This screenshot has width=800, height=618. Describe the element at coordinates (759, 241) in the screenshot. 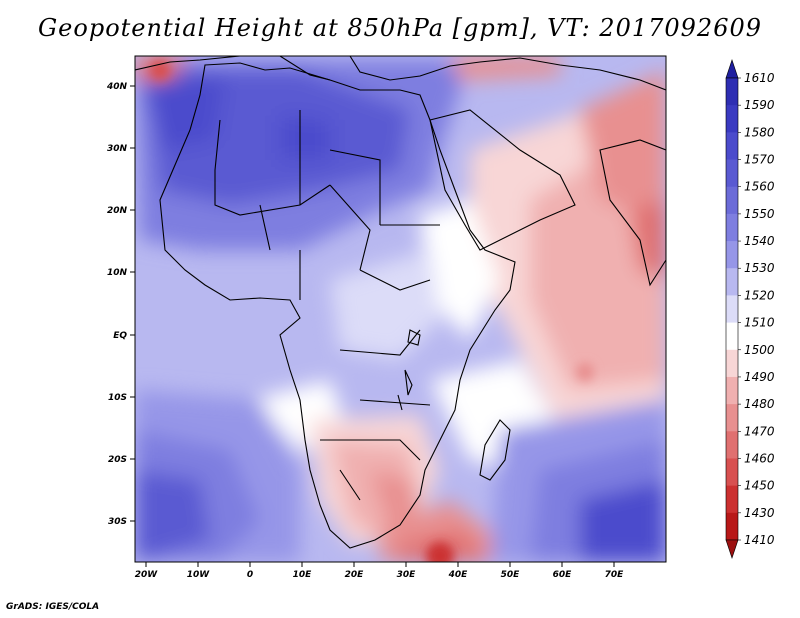

I see `colorbar-label: 1540` at that location.